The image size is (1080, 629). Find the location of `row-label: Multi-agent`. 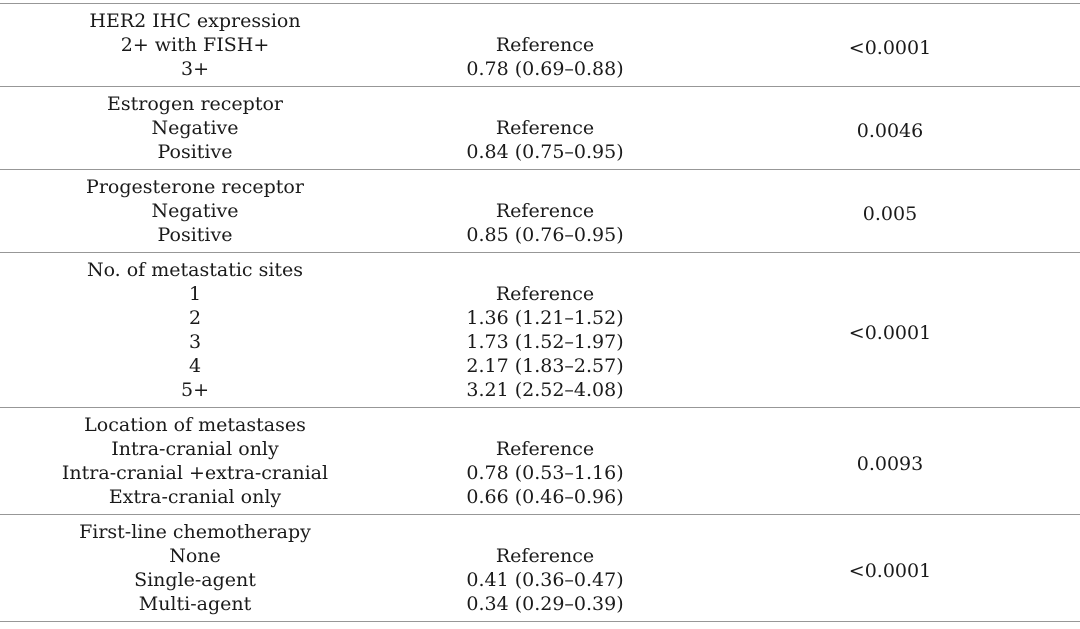

row-label: Multi-agent is located at coordinates (195, 604).